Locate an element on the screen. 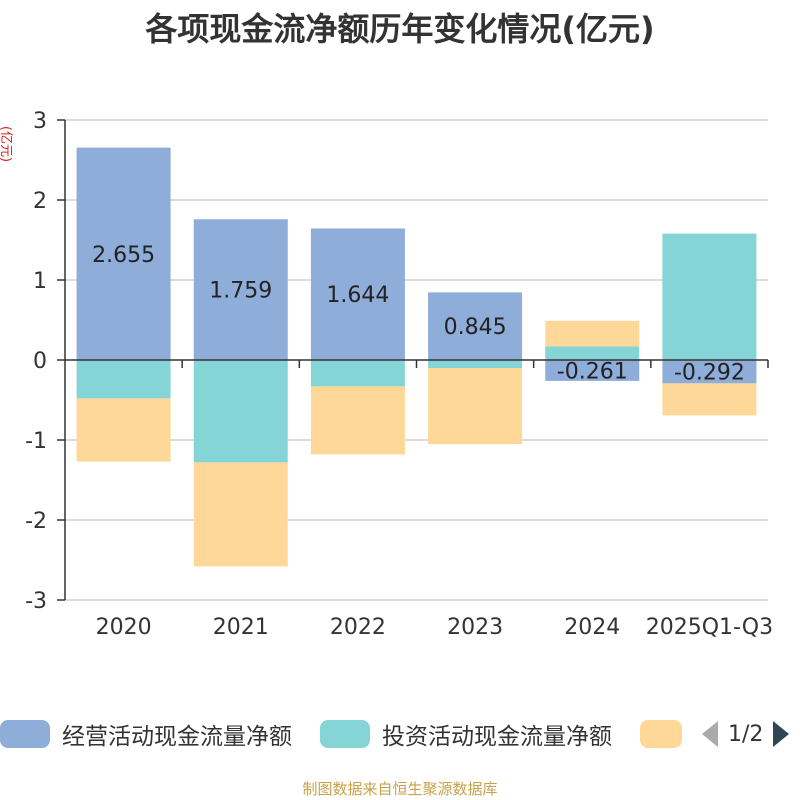  y-tick-label-5: -2 is located at coordinates (36, 521).